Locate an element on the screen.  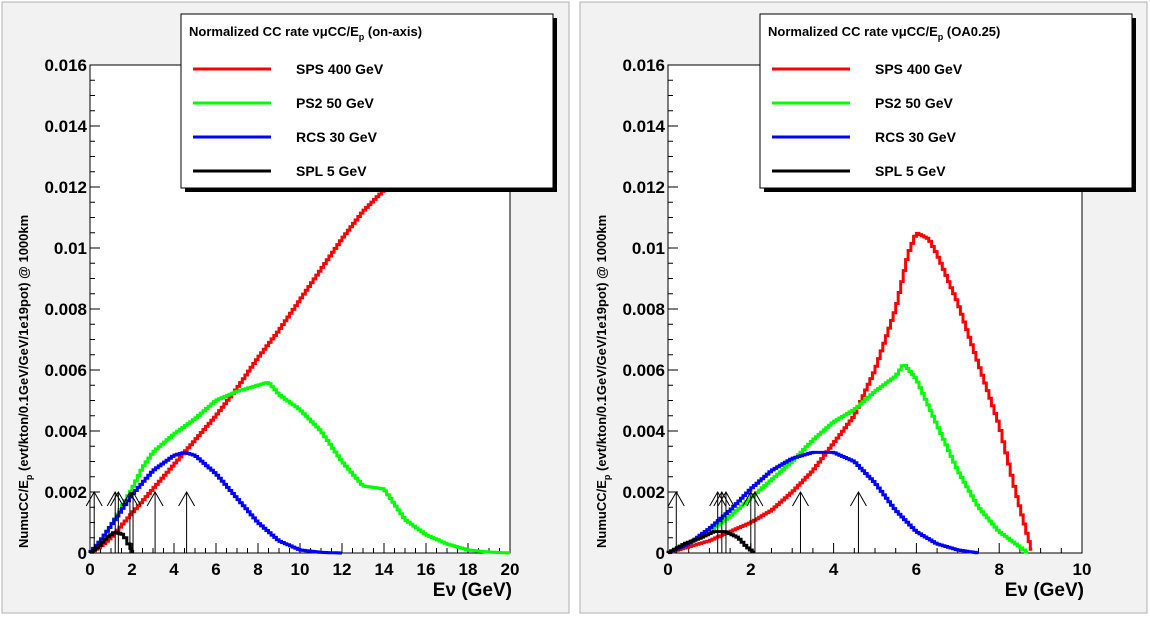
x-tick-label: 12 is located at coordinates (342, 569).